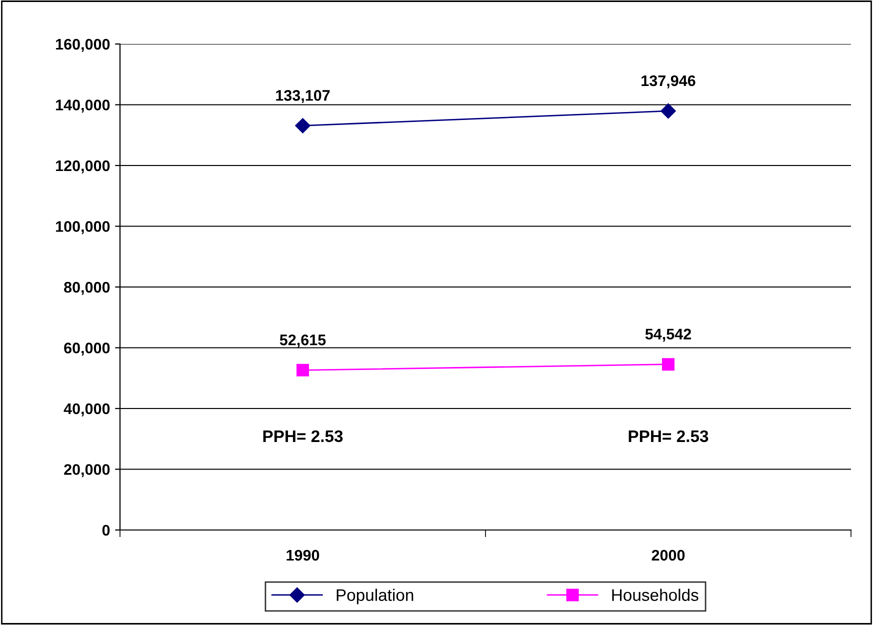 This screenshot has height=625, width=873. I want to click on y-tick-label: 100,000, so click(83, 227).